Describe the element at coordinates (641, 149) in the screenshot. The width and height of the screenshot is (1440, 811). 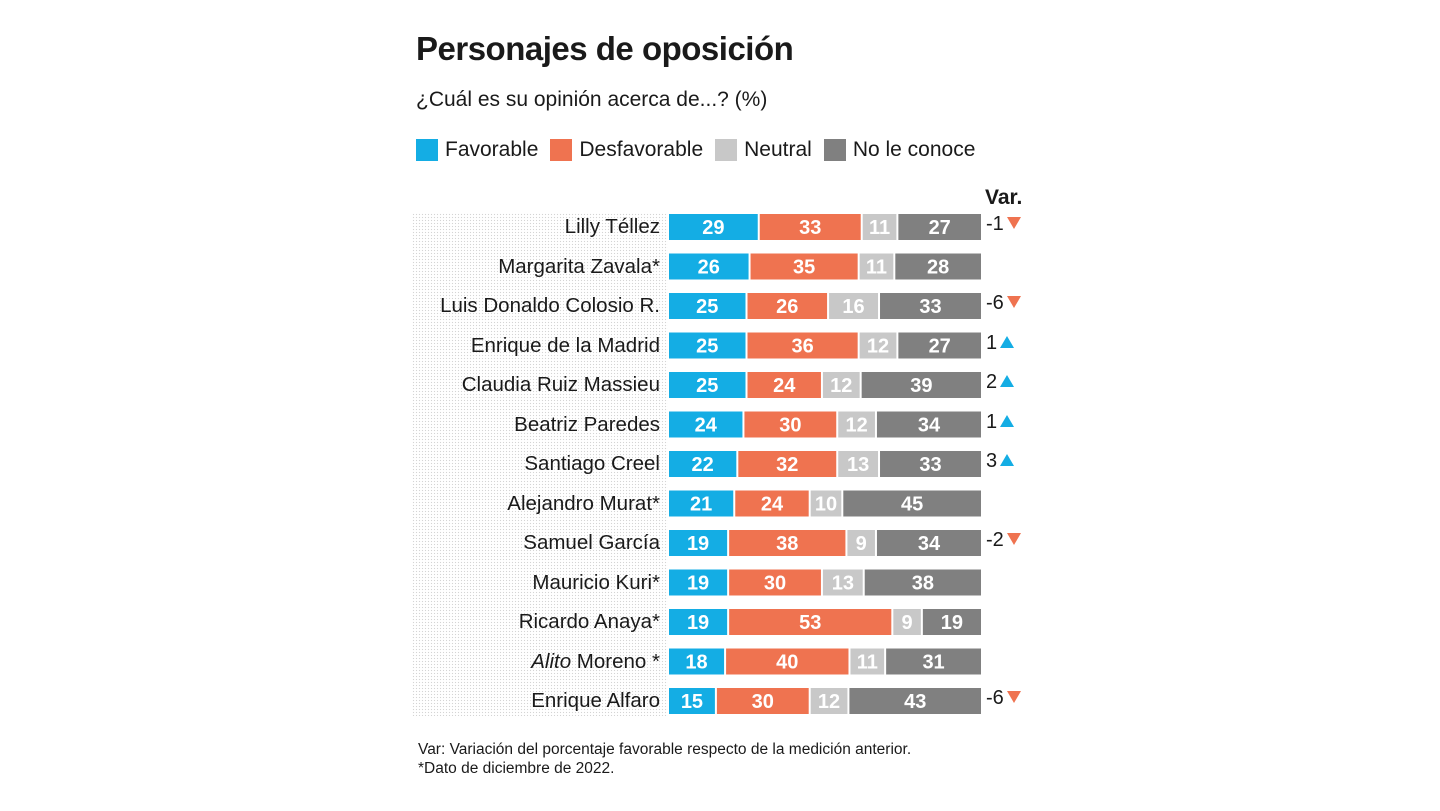
I see `legend-label: Desfavorable` at that location.